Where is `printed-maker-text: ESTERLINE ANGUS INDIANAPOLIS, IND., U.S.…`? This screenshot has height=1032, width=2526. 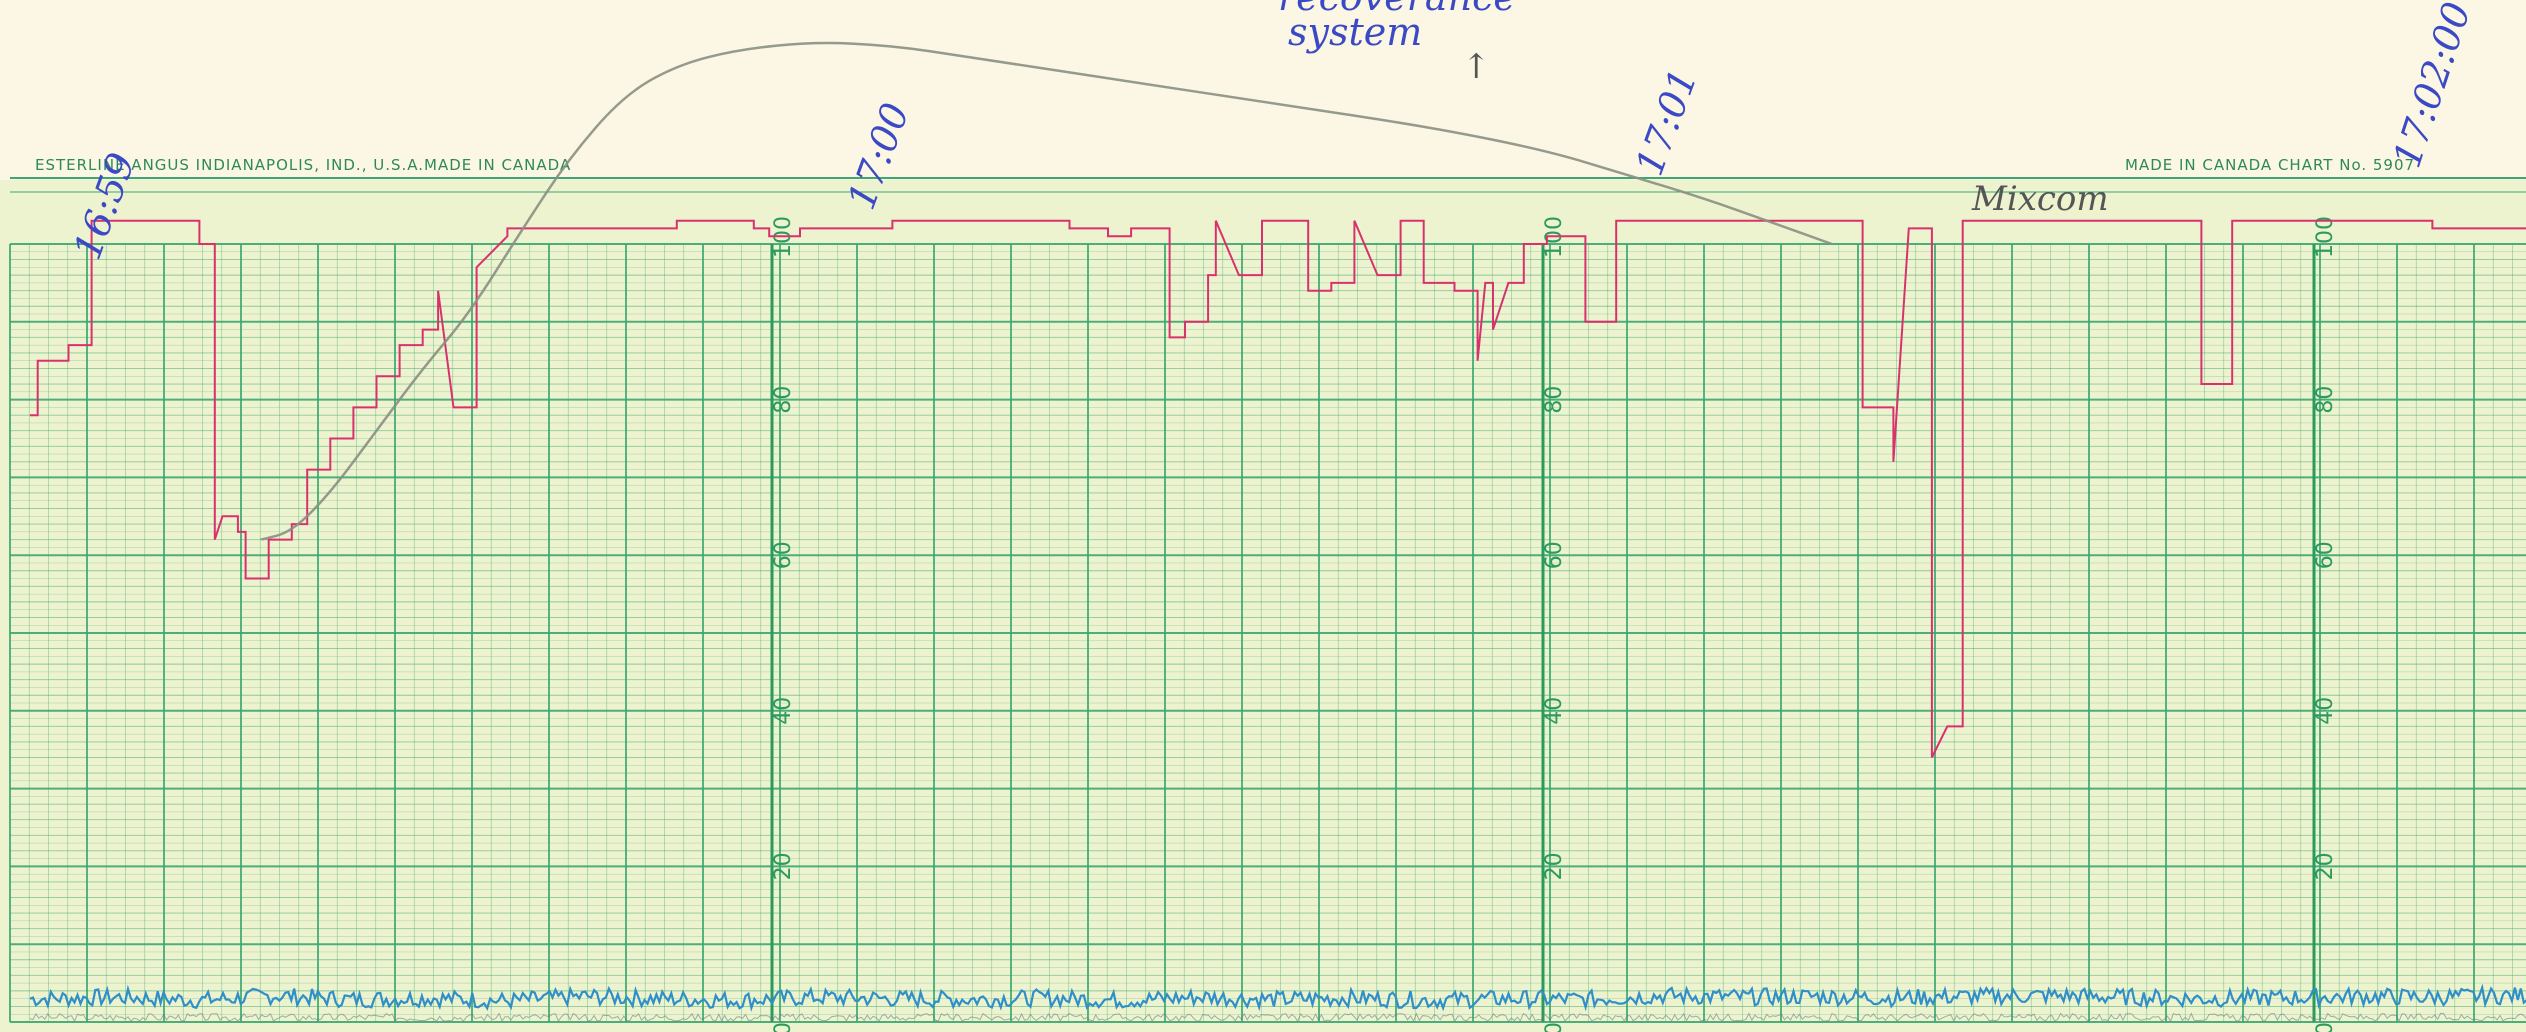
printed-maker-text: ESTERLINE ANGUS INDIANAPOLIS, IND., U.S.… is located at coordinates (303, 165).